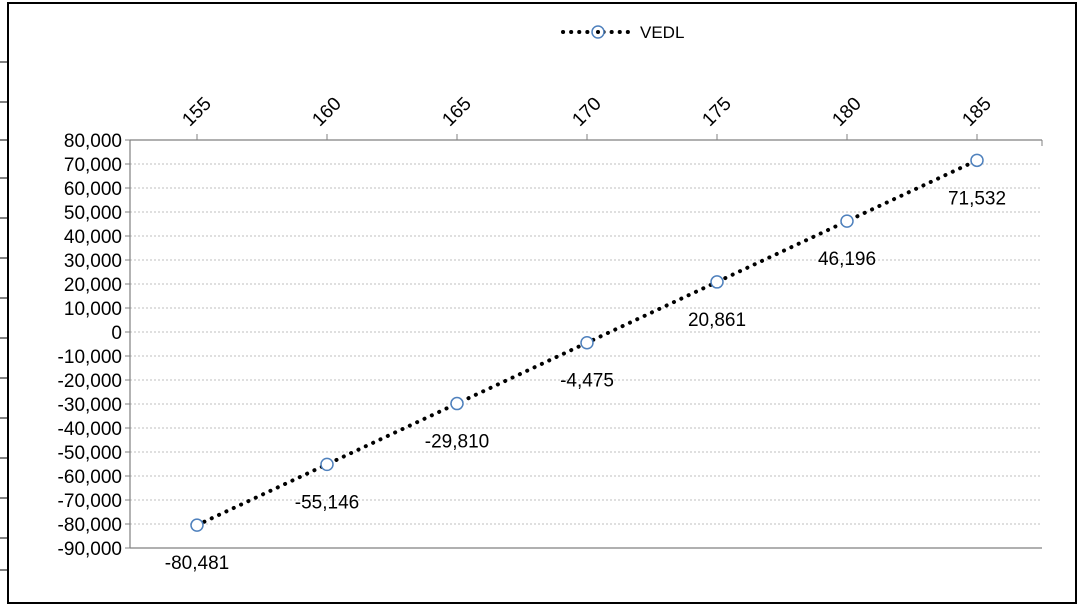  I want to click on y-tick-label: 0, so click(116, 333).